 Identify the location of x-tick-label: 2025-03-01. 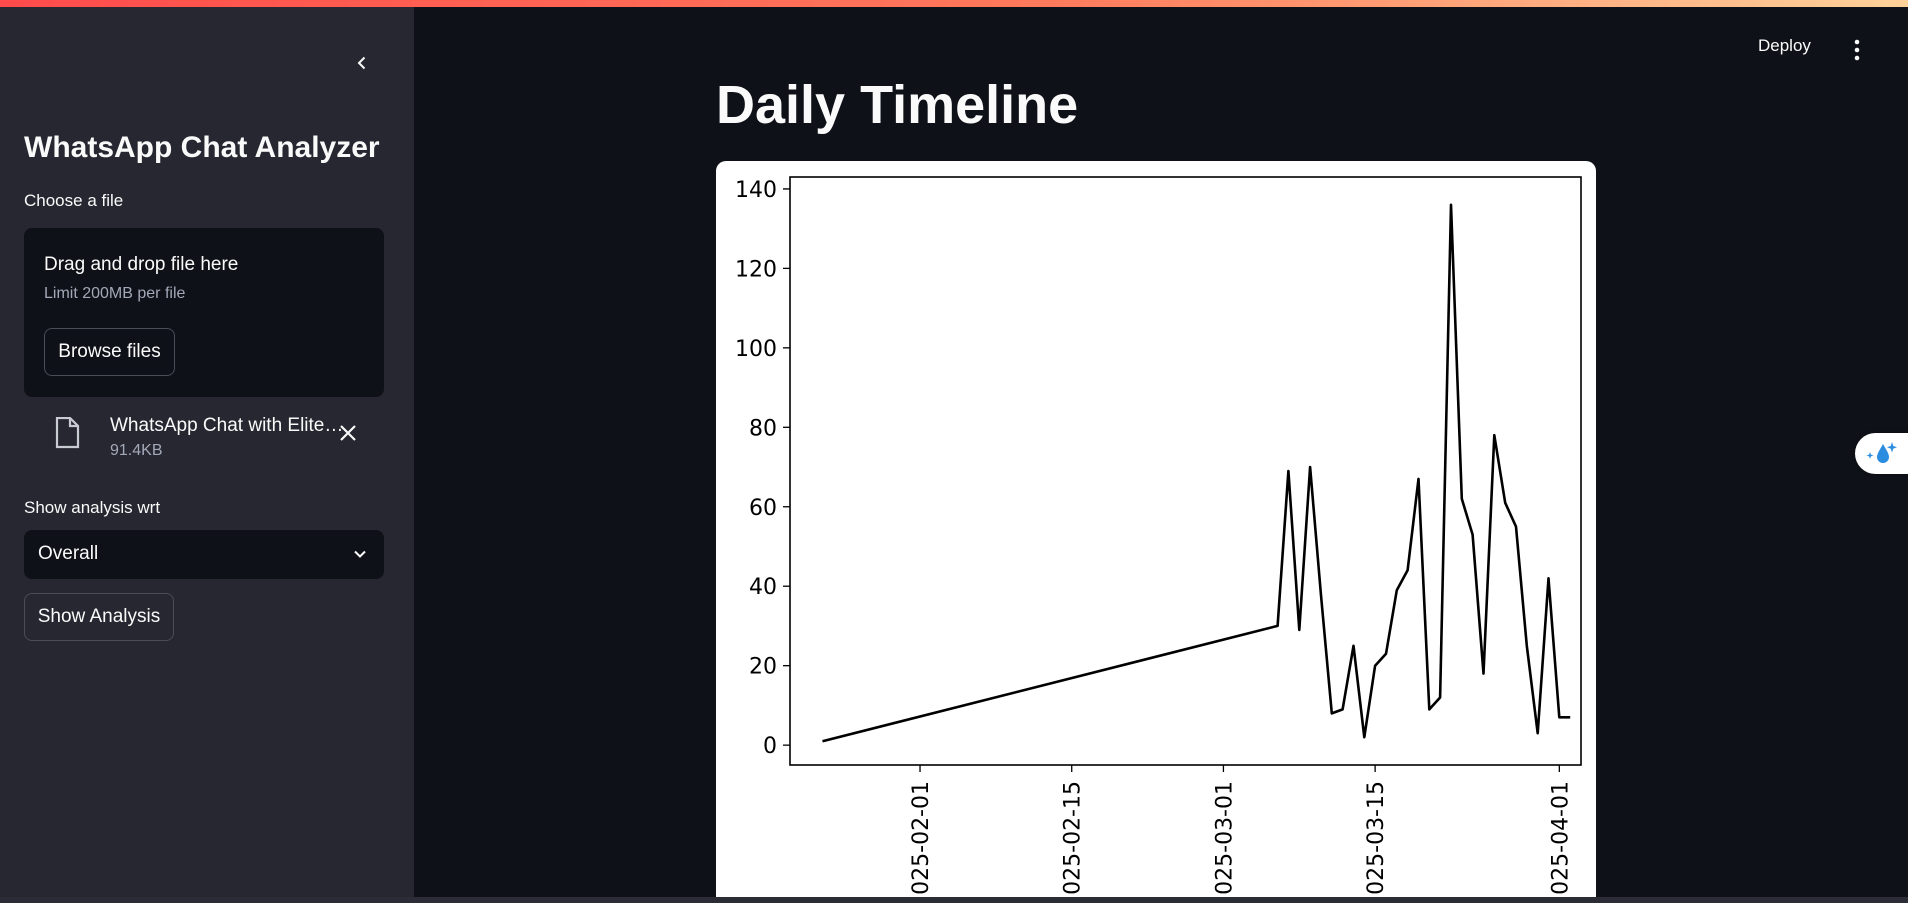
(1224, 842).